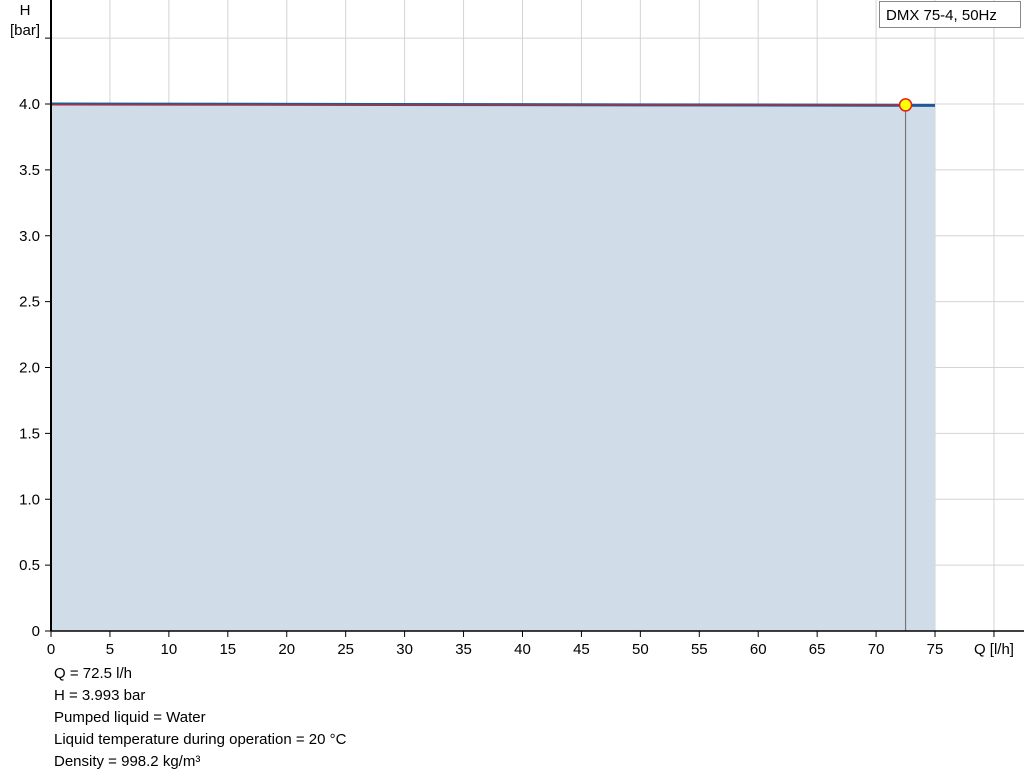 This screenshot has width=1024, height=781. What do you see at coordinates (29, 236) in the screenshot?
I see `y-tick-label: 3.0` at bounding box center [29, 236].